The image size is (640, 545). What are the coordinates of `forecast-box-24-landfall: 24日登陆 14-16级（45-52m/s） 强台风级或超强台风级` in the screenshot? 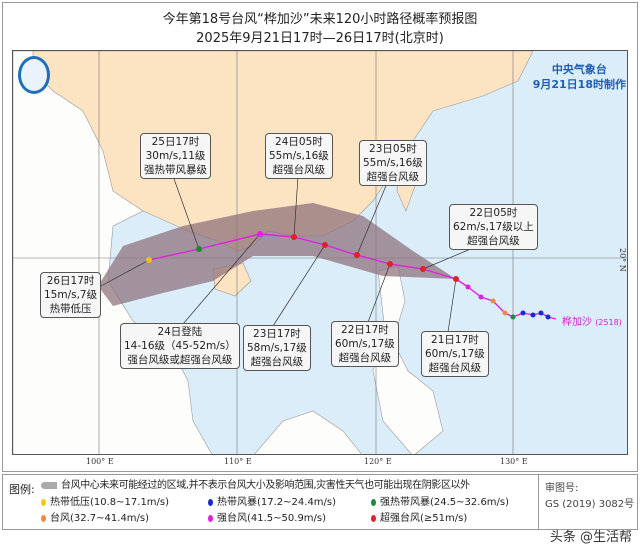 It's located at (180, 346).